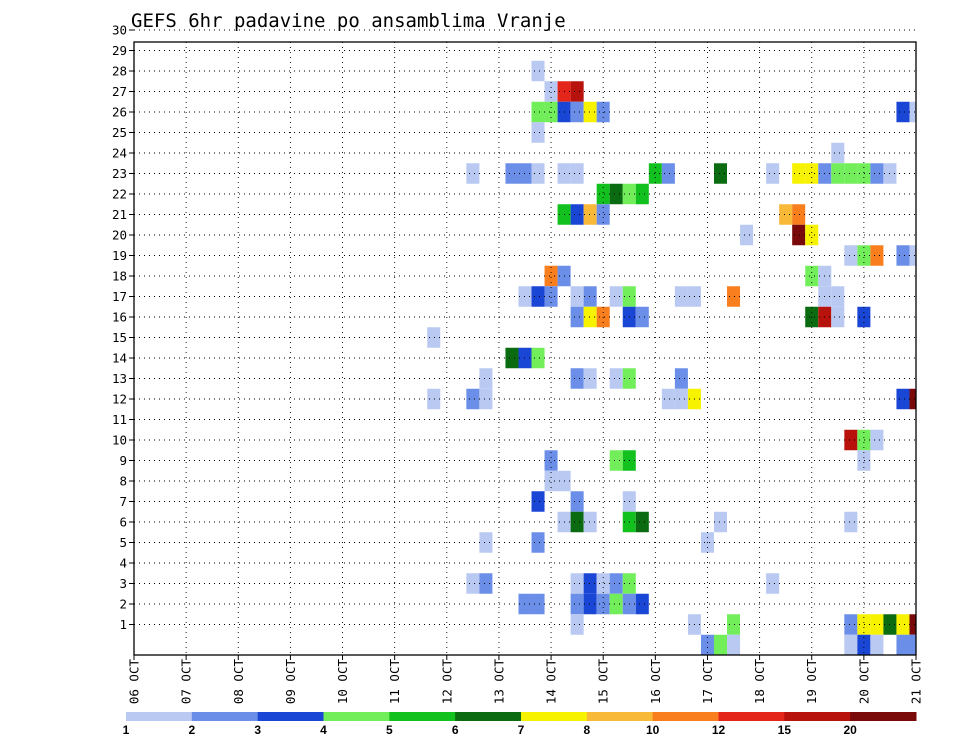  I want to click on x-tick-label: 15 OCT, so click(603, 682).